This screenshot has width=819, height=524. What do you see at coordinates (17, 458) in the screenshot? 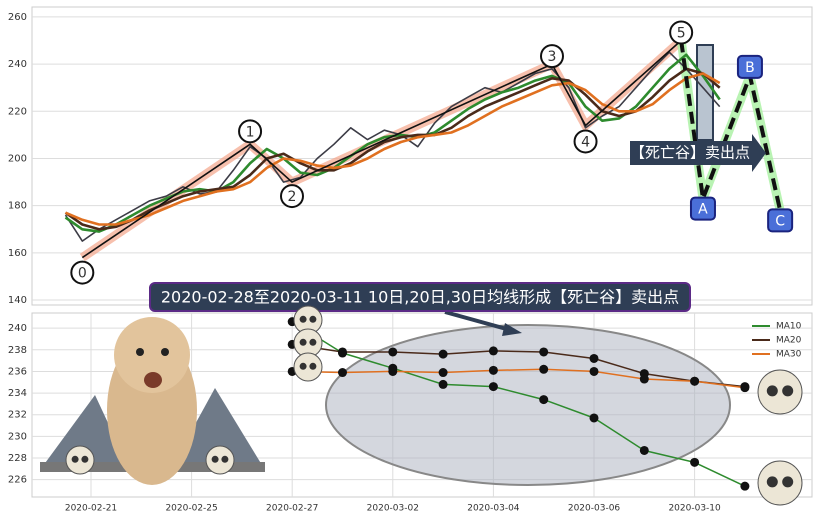
I see `y-tick-label: 228` at bounding box center [17, 458].